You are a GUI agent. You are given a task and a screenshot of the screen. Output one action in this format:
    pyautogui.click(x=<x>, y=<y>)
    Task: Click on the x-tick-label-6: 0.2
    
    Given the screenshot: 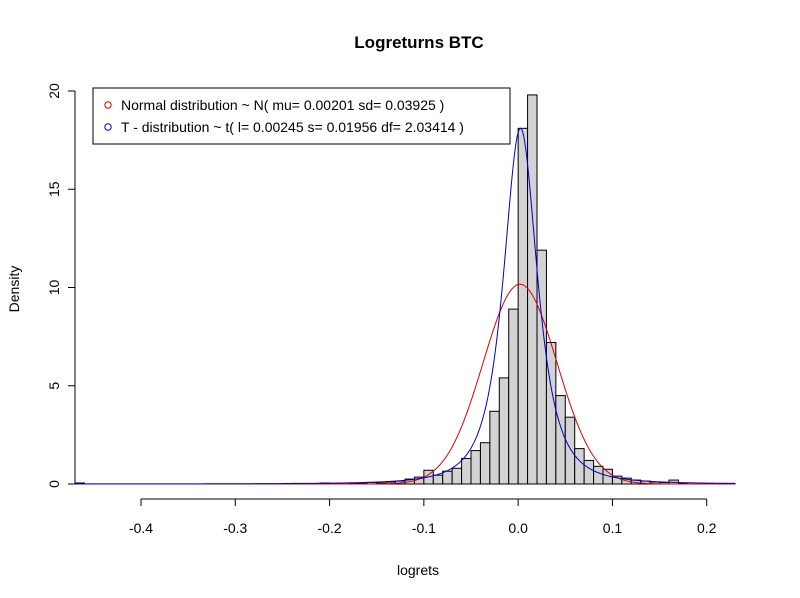 What is the action you would take?
    pyautogui.click(x=707, y=528)
    